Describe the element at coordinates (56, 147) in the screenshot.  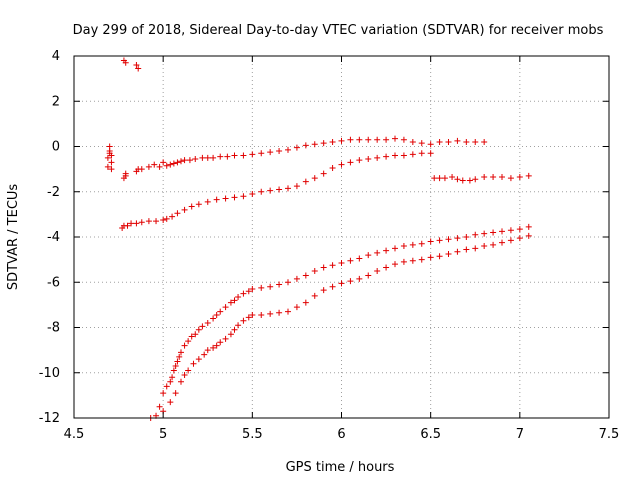
I see `y-tick-label: 0` at that location.